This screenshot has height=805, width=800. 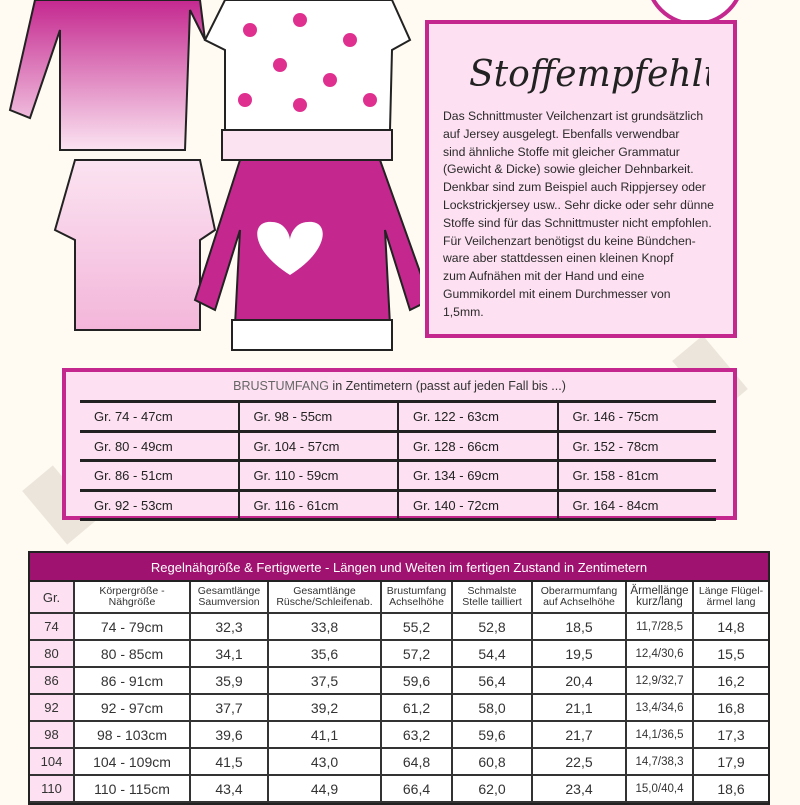 What do you see at coordinates (325, 653) in the screenshot?
I see `value-cell: 35,6` at bounding box center [325, 653].